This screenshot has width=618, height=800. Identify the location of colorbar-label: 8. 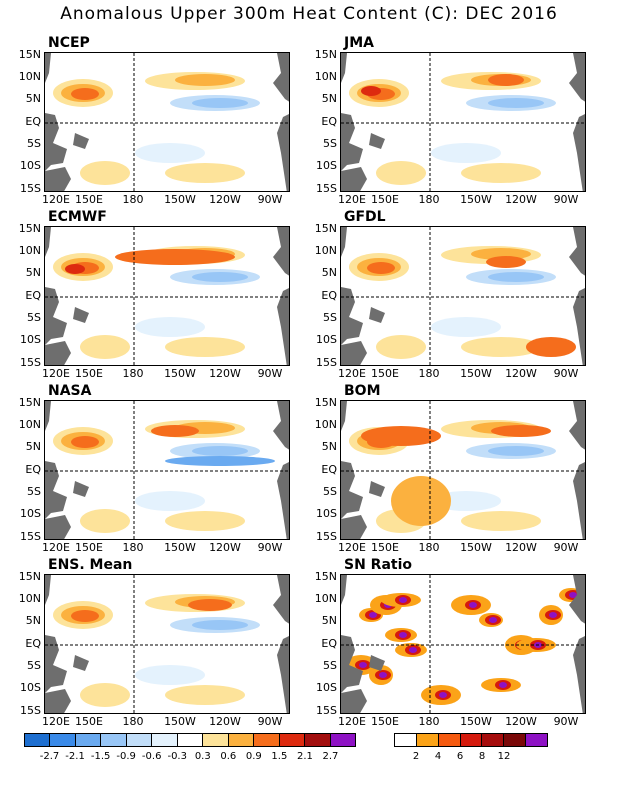
(482, 756).